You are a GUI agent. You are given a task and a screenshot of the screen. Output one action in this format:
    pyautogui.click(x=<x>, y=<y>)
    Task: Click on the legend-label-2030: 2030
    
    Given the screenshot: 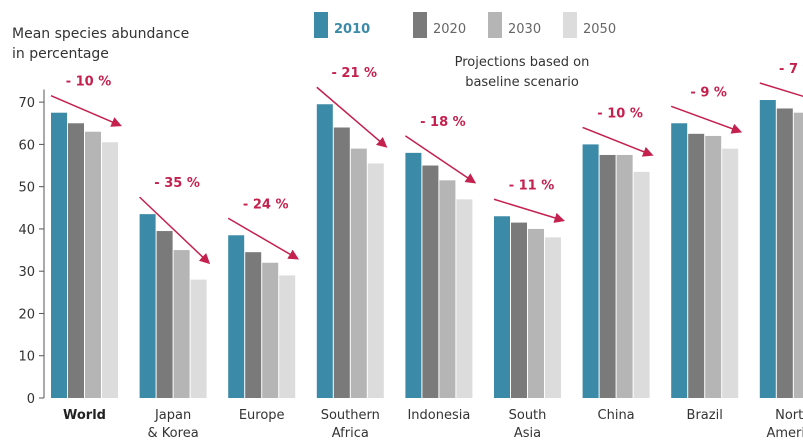 What is the action you would take?
    pyautogui.click(x=524, y=29)
    